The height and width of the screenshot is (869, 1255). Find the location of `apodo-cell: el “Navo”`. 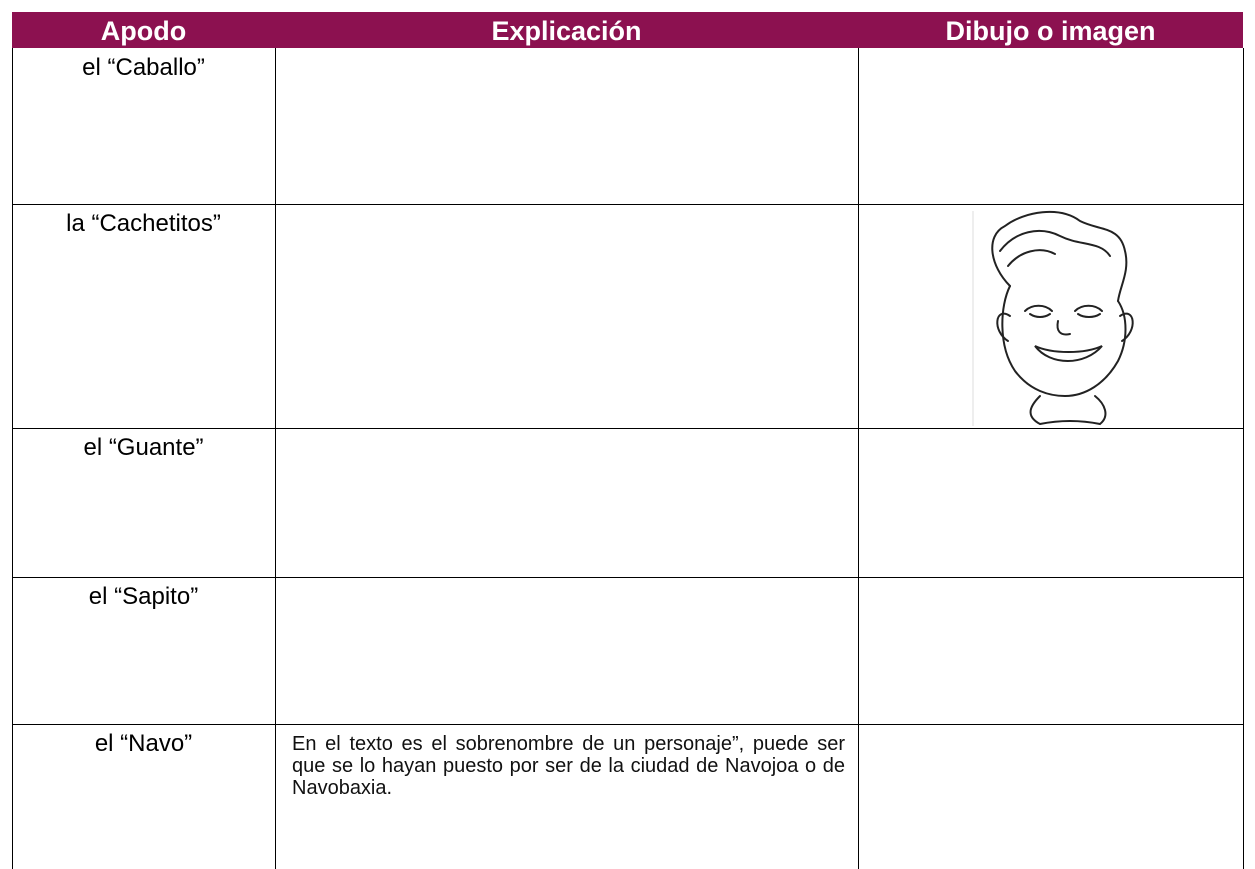

apodo-cell: el “Navo” is located at coordinates (143, 743).